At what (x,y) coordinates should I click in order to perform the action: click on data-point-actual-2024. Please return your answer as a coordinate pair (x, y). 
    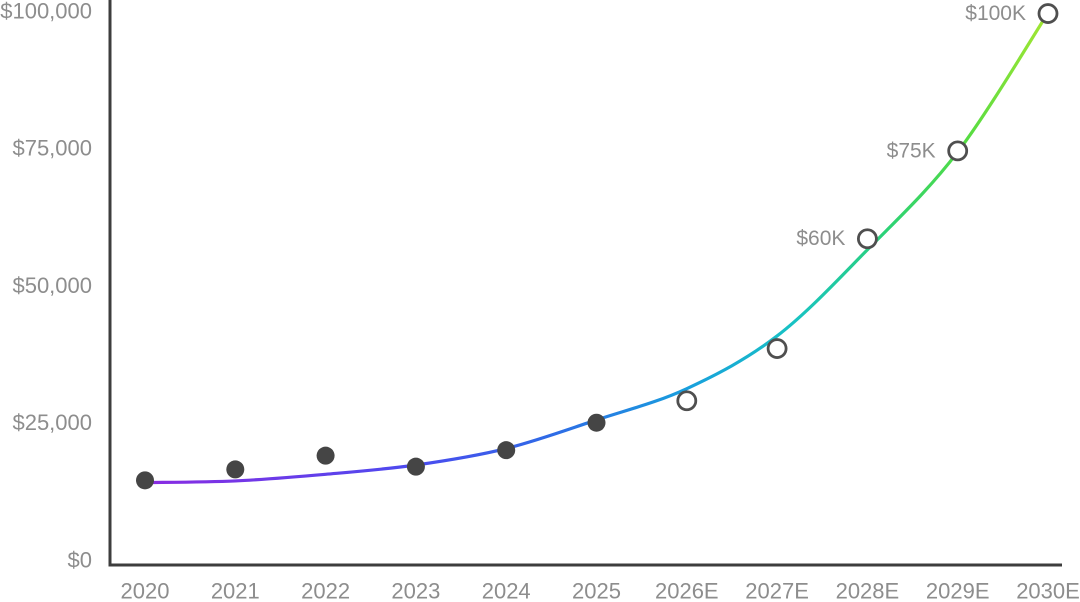
    Looking at the image, I should click on (506, 450).